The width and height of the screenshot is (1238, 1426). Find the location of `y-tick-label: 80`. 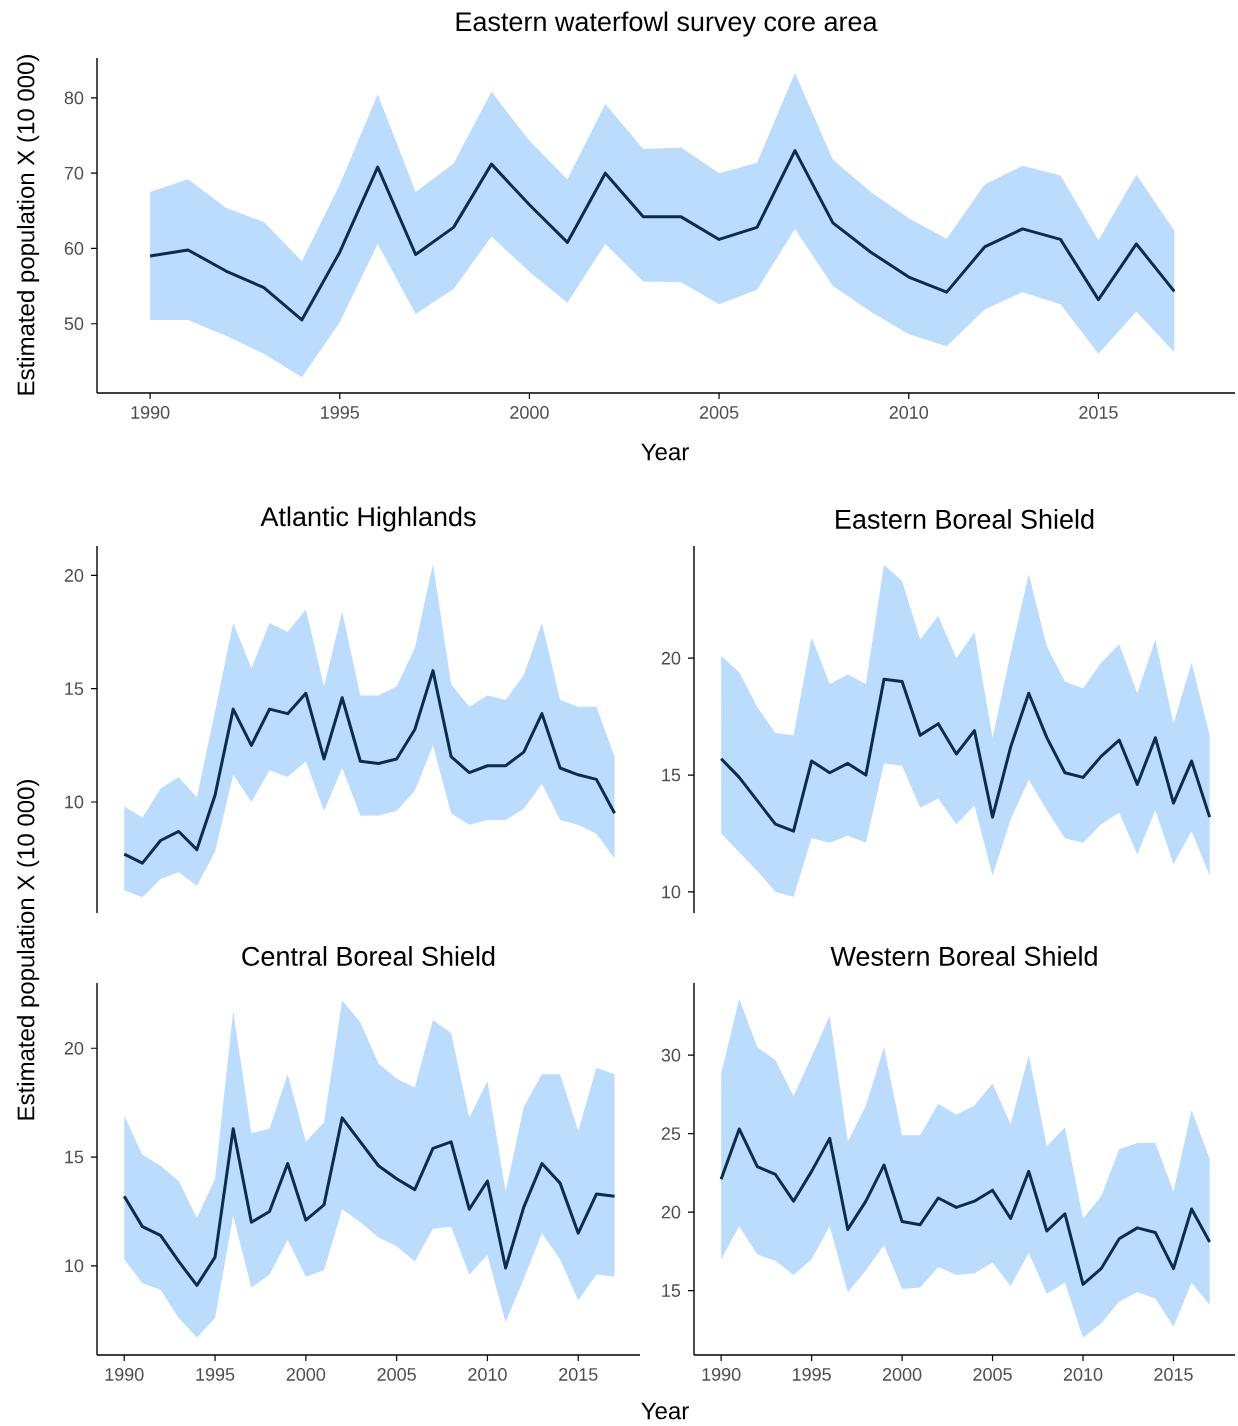

y-tick-label: 80 is located at coordinates (74, 98).